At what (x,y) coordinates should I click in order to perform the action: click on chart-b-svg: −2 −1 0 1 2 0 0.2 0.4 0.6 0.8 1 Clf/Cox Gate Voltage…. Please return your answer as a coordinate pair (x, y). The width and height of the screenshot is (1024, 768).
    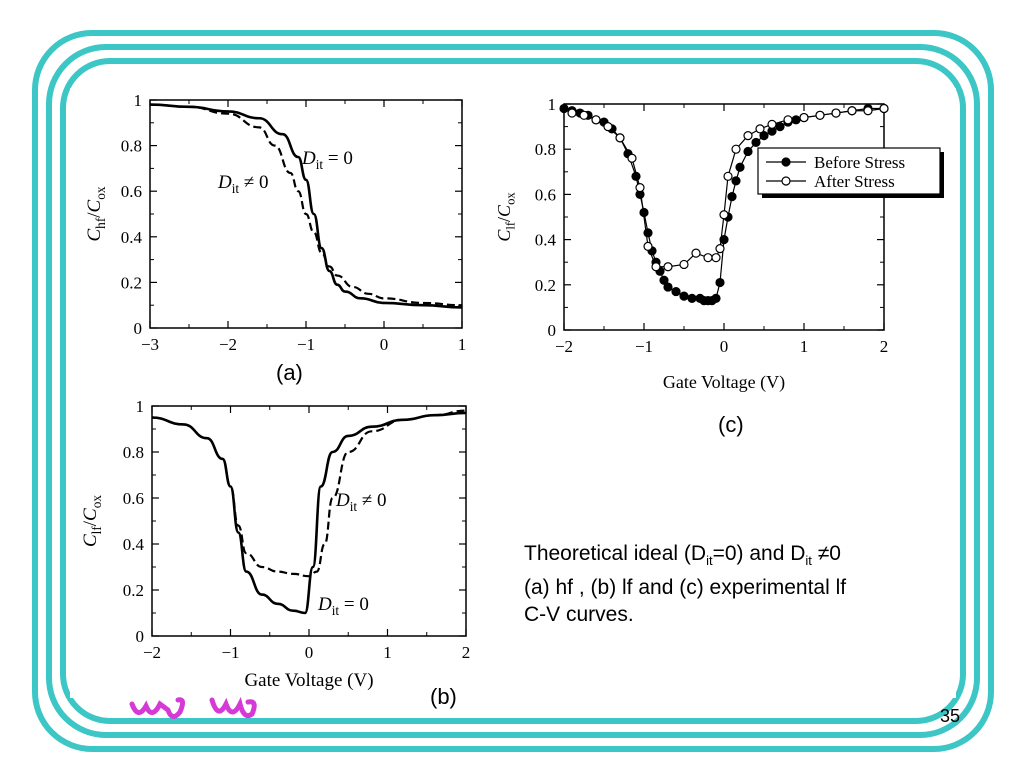
    Looking at the image, I should click on (275, 544).